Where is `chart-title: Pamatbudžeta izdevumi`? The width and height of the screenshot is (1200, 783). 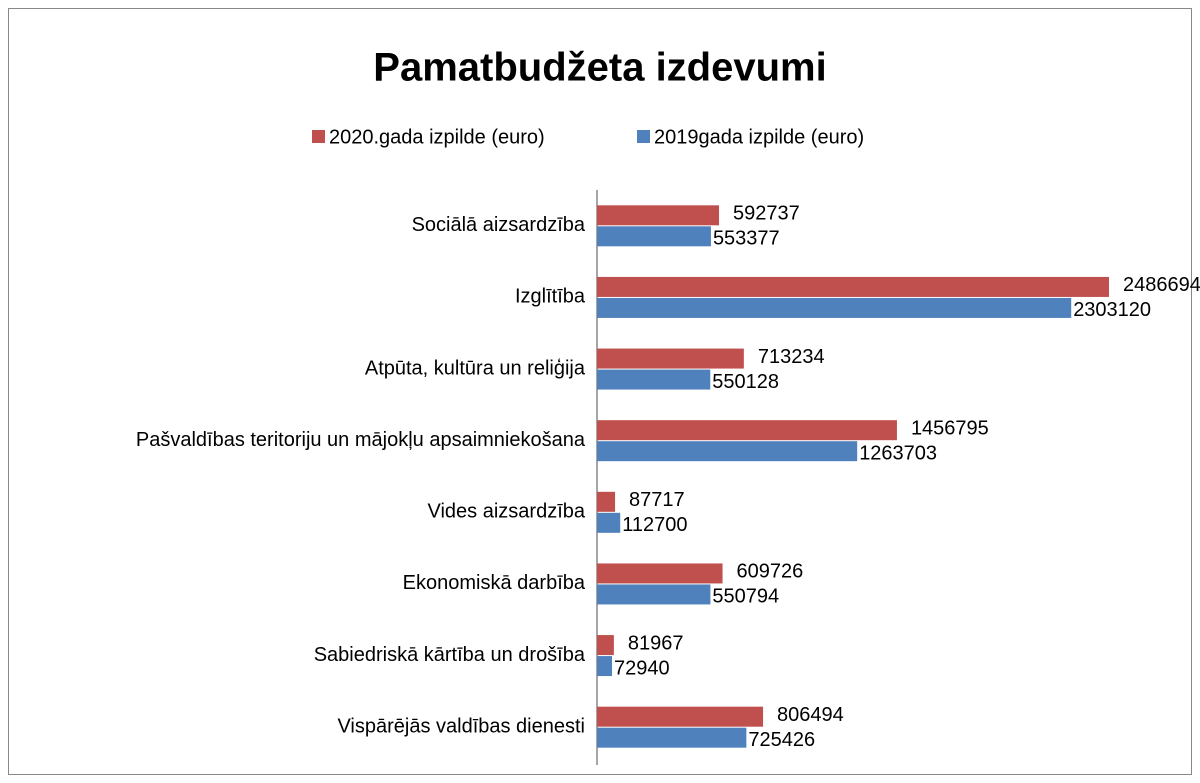 chart-title: Pamatbudžeta izdevumi is located at coordinates (599, 68).